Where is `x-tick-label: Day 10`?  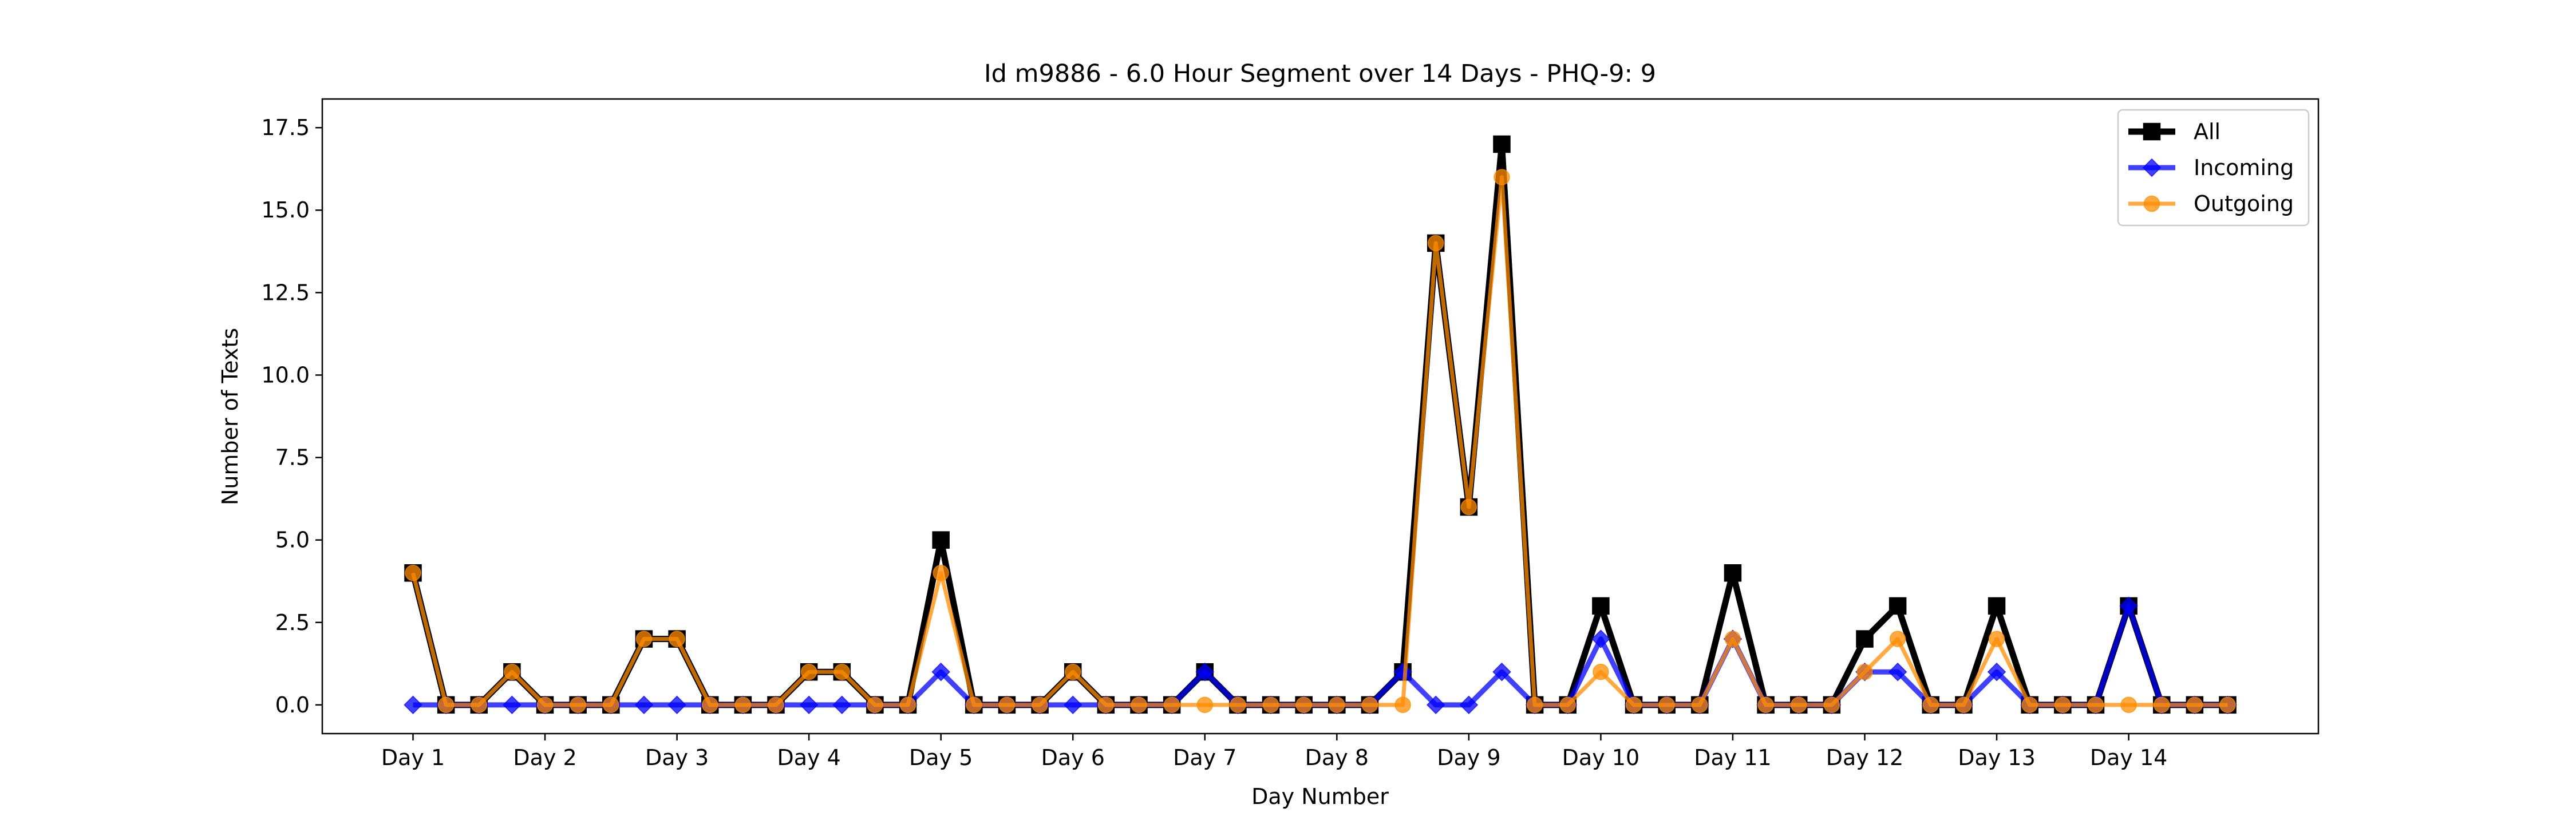
x-tick-label: Day 10 is located at coordinates (1600, 757).